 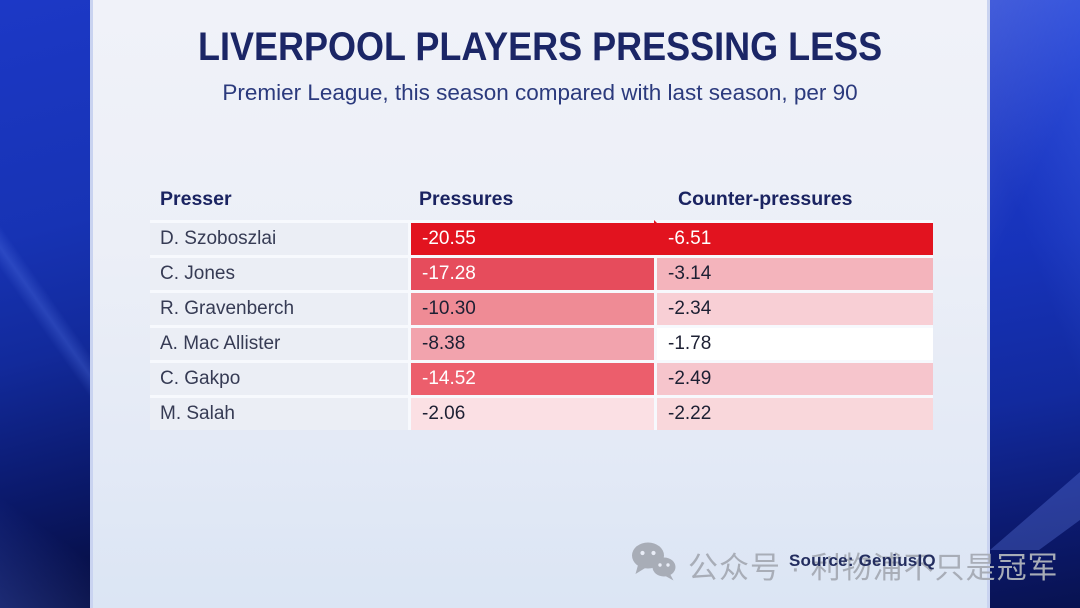 I want to click on pressures-cell: -14.52, so click(x=531, y=377).